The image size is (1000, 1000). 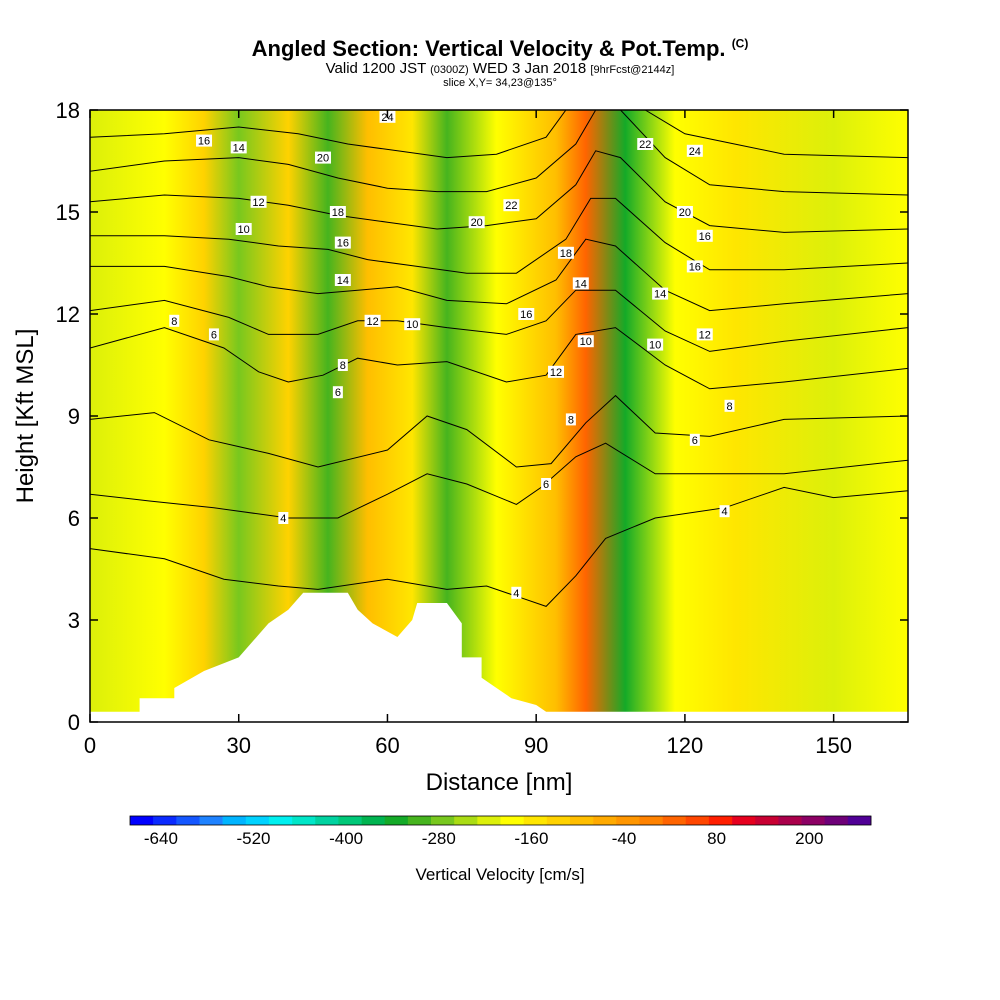 What do you see at coordinates (809, 838) in the screenshot?
I see `colorbar-tick-label: 200` at bounding box center [809, 838].